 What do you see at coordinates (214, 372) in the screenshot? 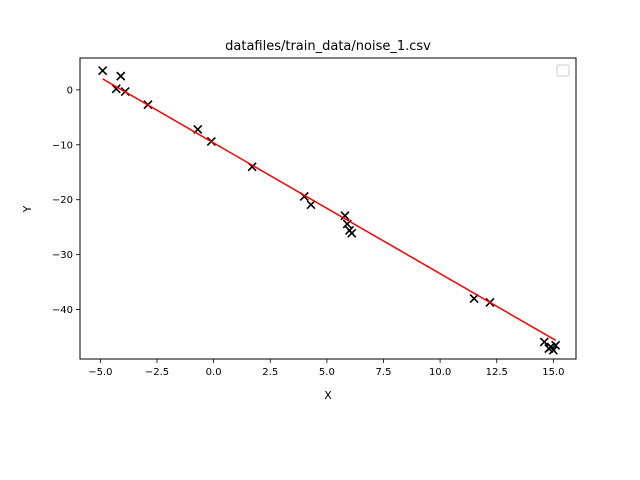
I see `x-tick-label: 0.0` at bounding box center [214, 372].